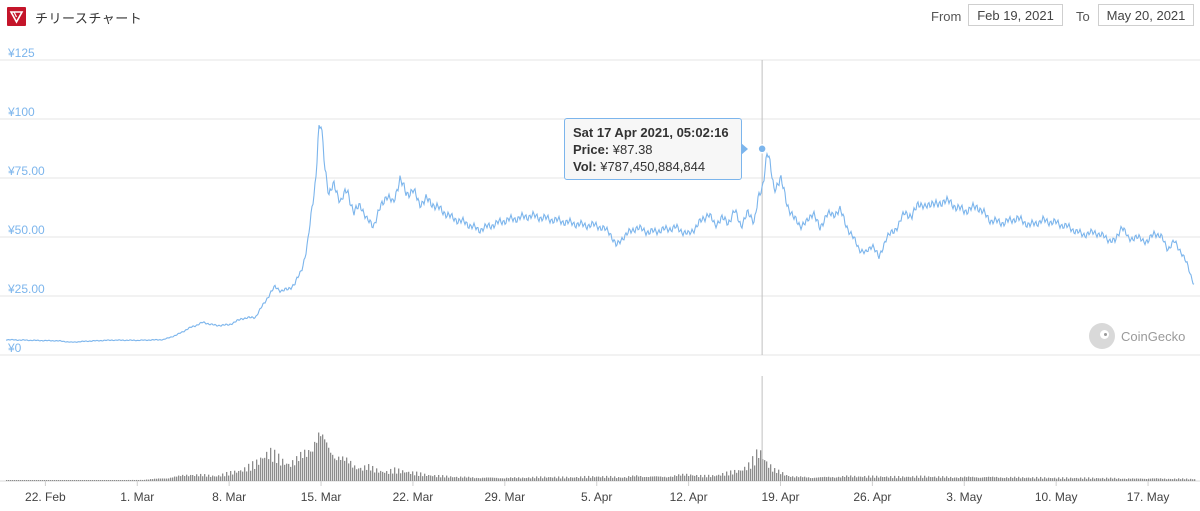 This screenshot has width=1200, height=511. I want to click on x-tick-label: 26. Apr, so click(872, 497).